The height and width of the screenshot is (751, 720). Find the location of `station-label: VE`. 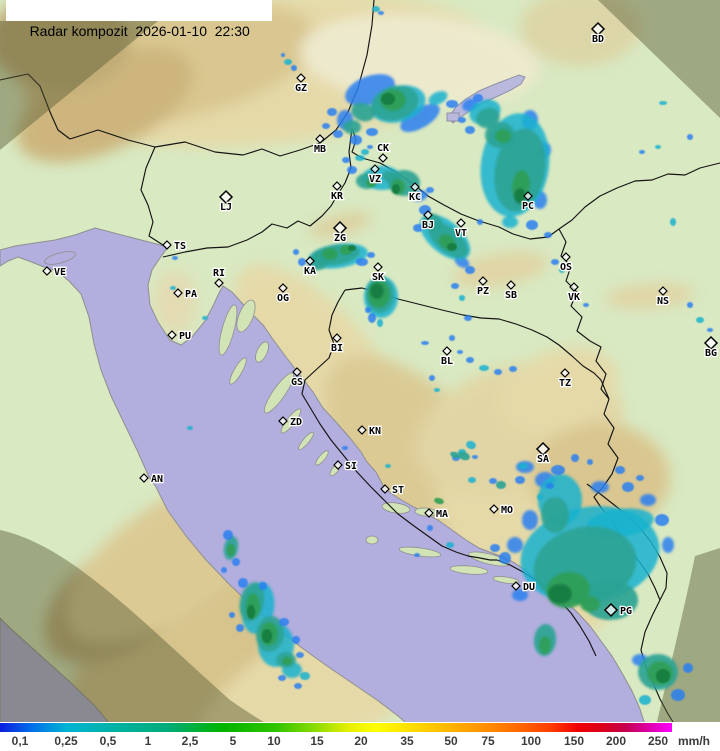

station-label: VE is located at coordinates (60, 272).